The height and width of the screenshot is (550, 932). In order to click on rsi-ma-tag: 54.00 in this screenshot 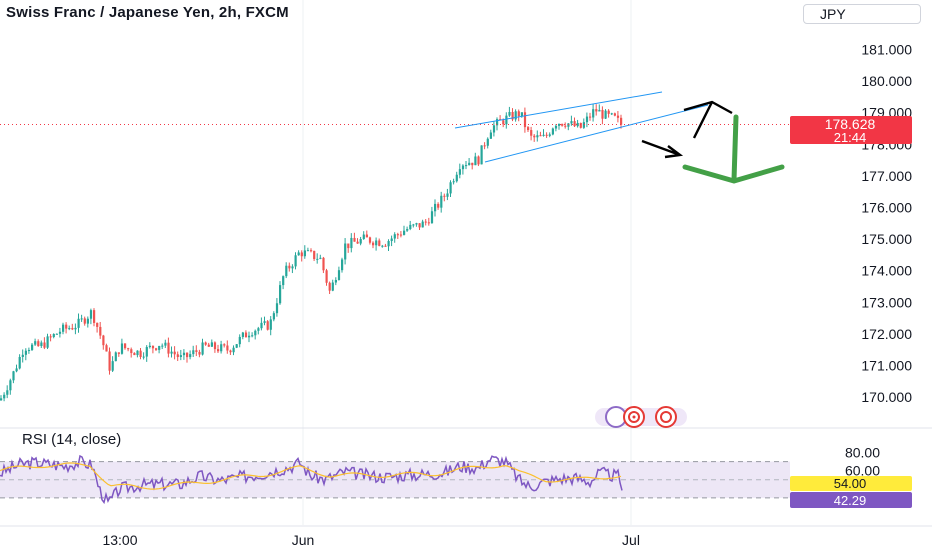, I will do `click(851, 483)`.